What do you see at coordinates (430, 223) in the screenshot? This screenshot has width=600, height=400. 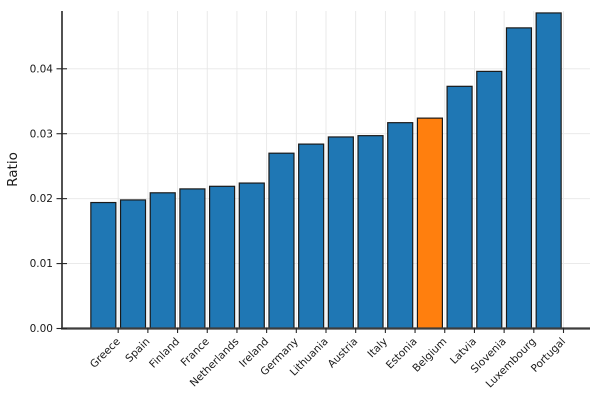 I see `bar-belgium` at bounding box center [430, 223].